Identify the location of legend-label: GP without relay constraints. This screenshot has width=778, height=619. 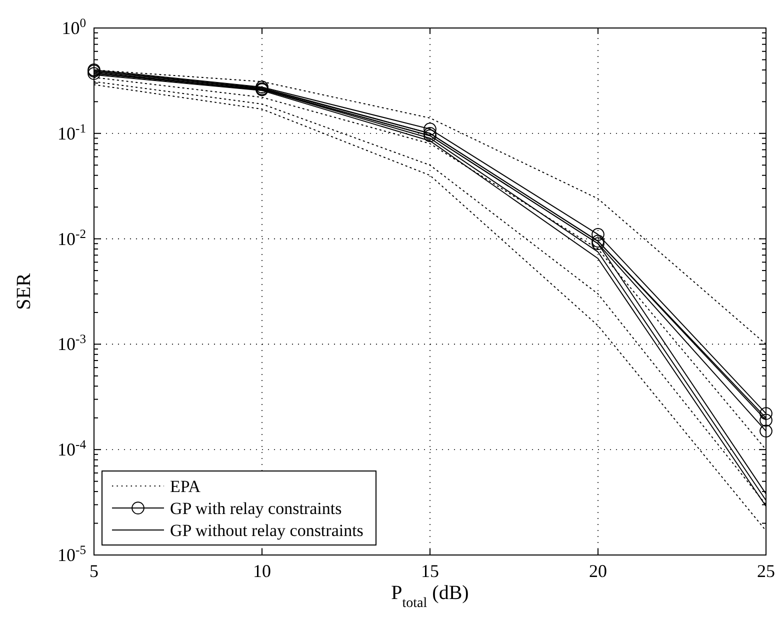
(267, 530).